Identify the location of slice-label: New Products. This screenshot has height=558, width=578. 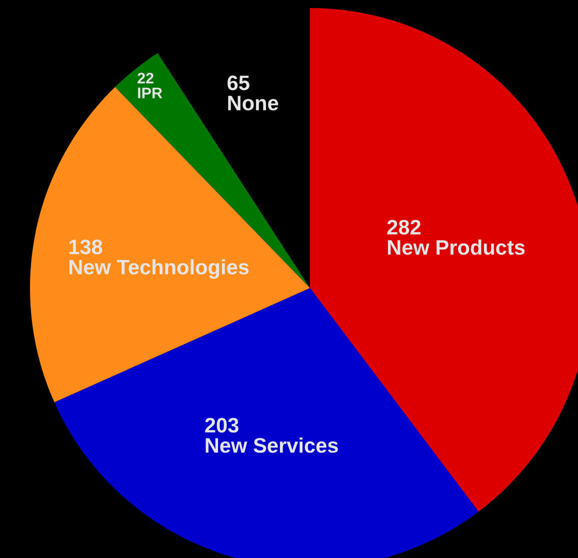
(456, 247).